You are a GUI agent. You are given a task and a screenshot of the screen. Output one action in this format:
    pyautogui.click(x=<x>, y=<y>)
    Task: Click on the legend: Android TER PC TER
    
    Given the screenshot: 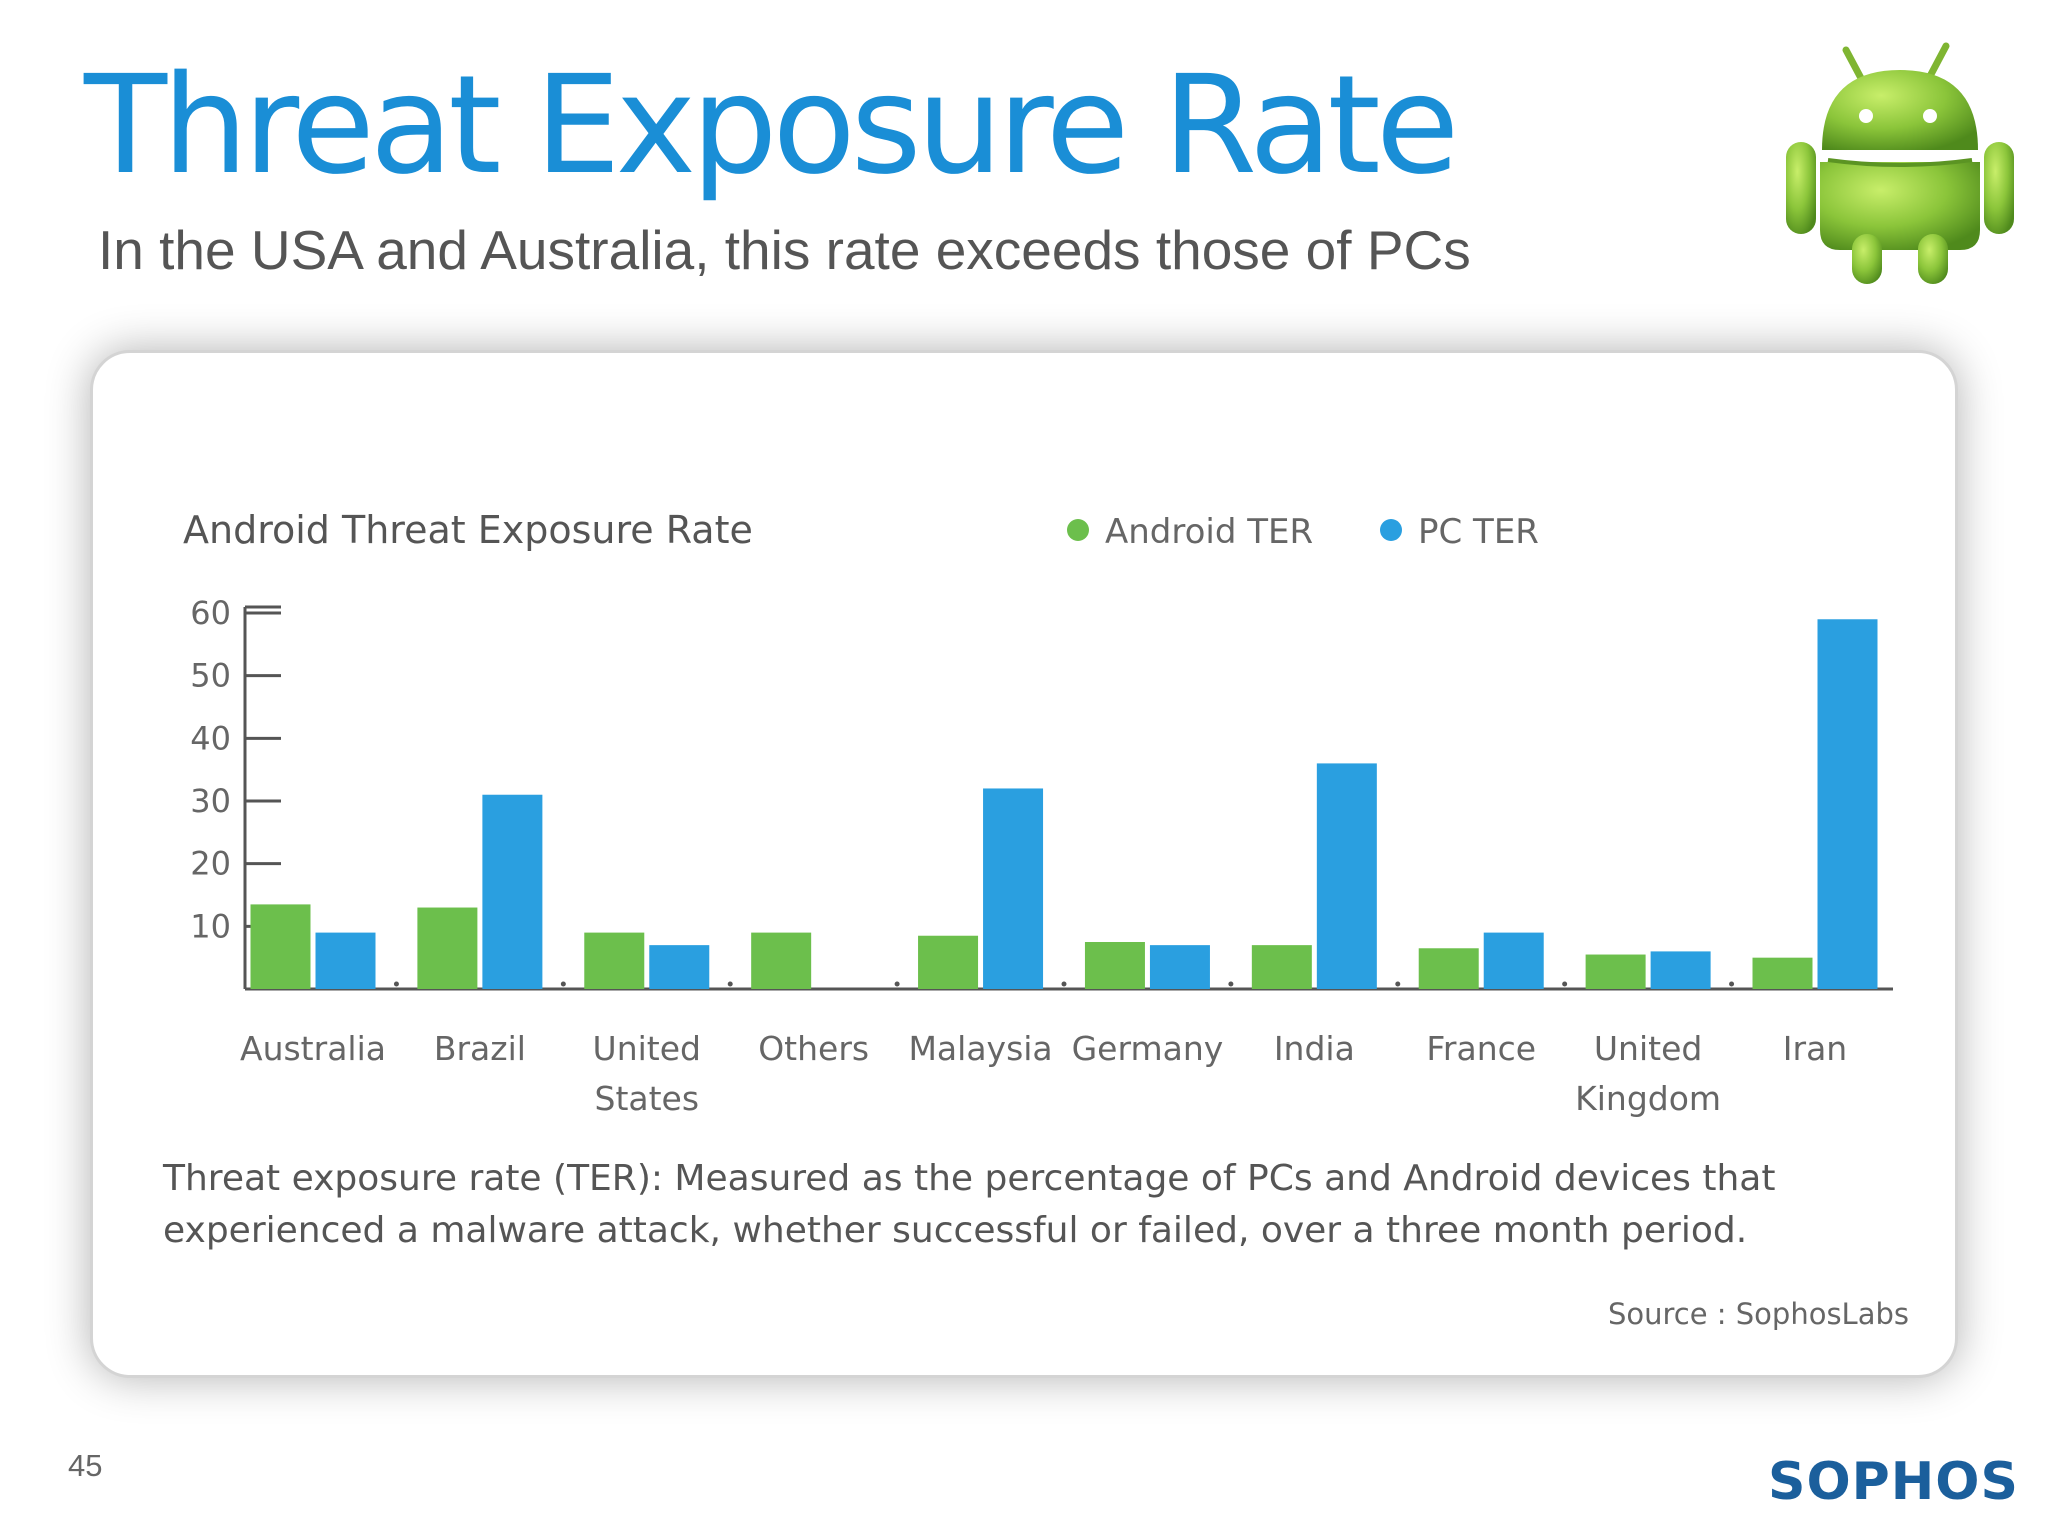 What is the action you would take?
    pyautogui.click(x=1303, y=532)
    